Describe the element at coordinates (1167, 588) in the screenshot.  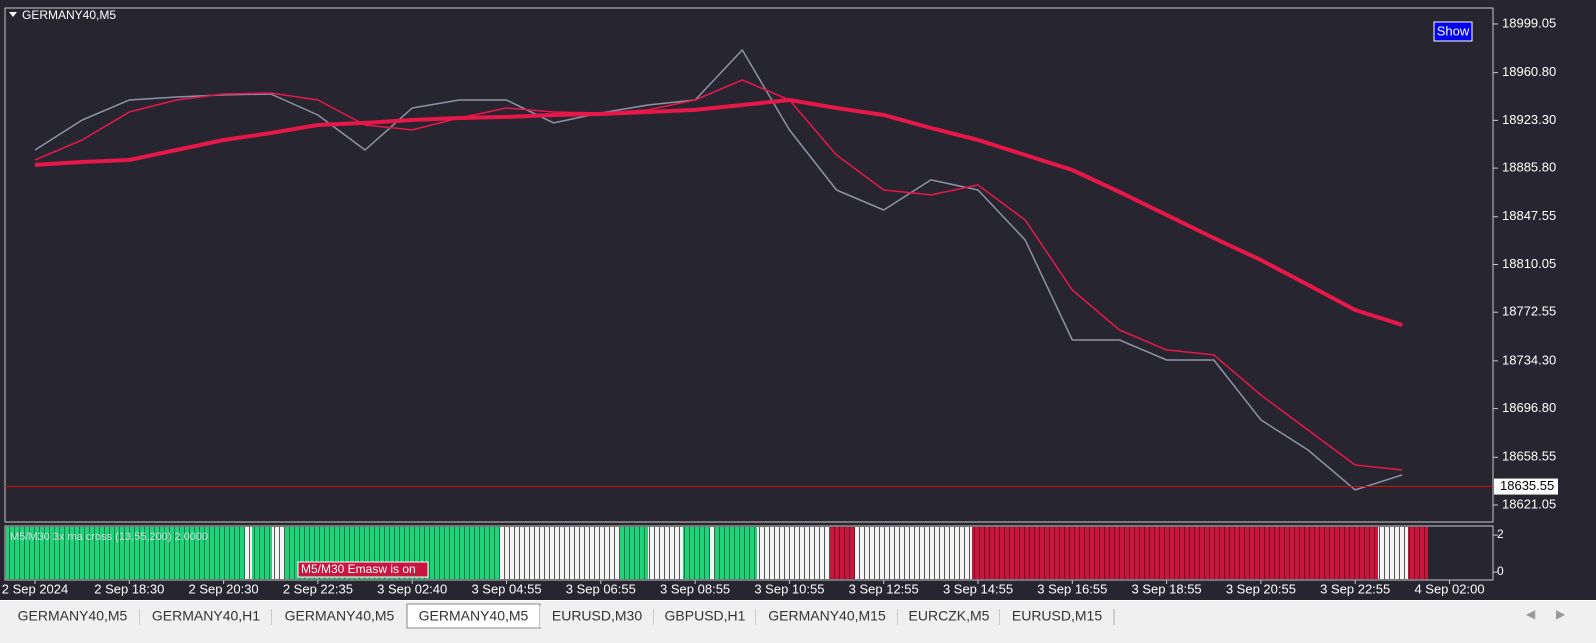
I see `x-tick-label: 3 Sep 18:55` at that location.